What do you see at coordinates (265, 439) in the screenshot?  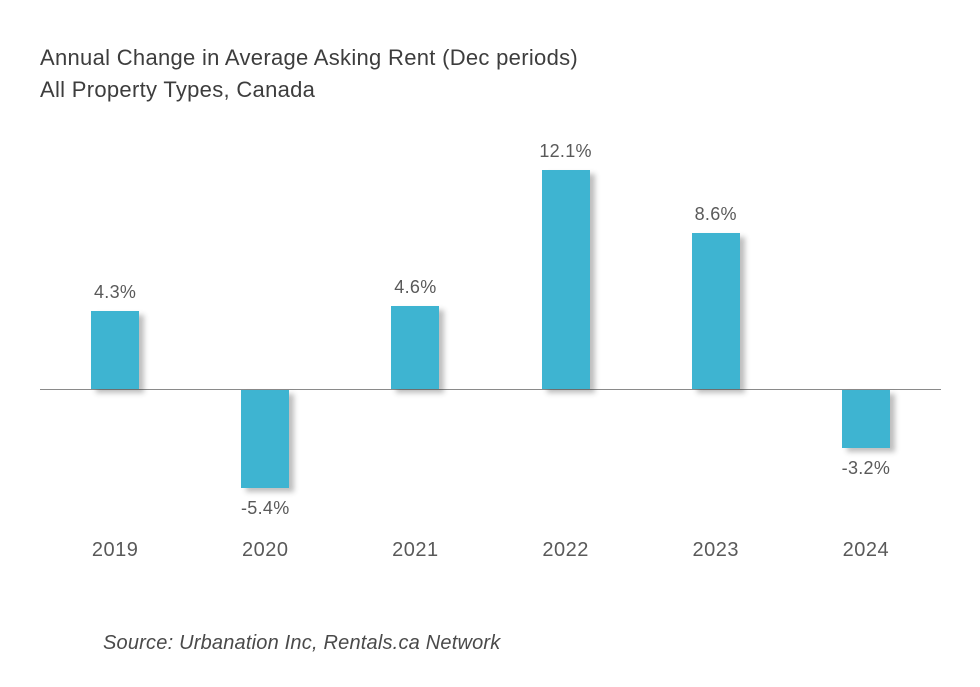 I see `bar-2020` at bounding box center [265, 439].